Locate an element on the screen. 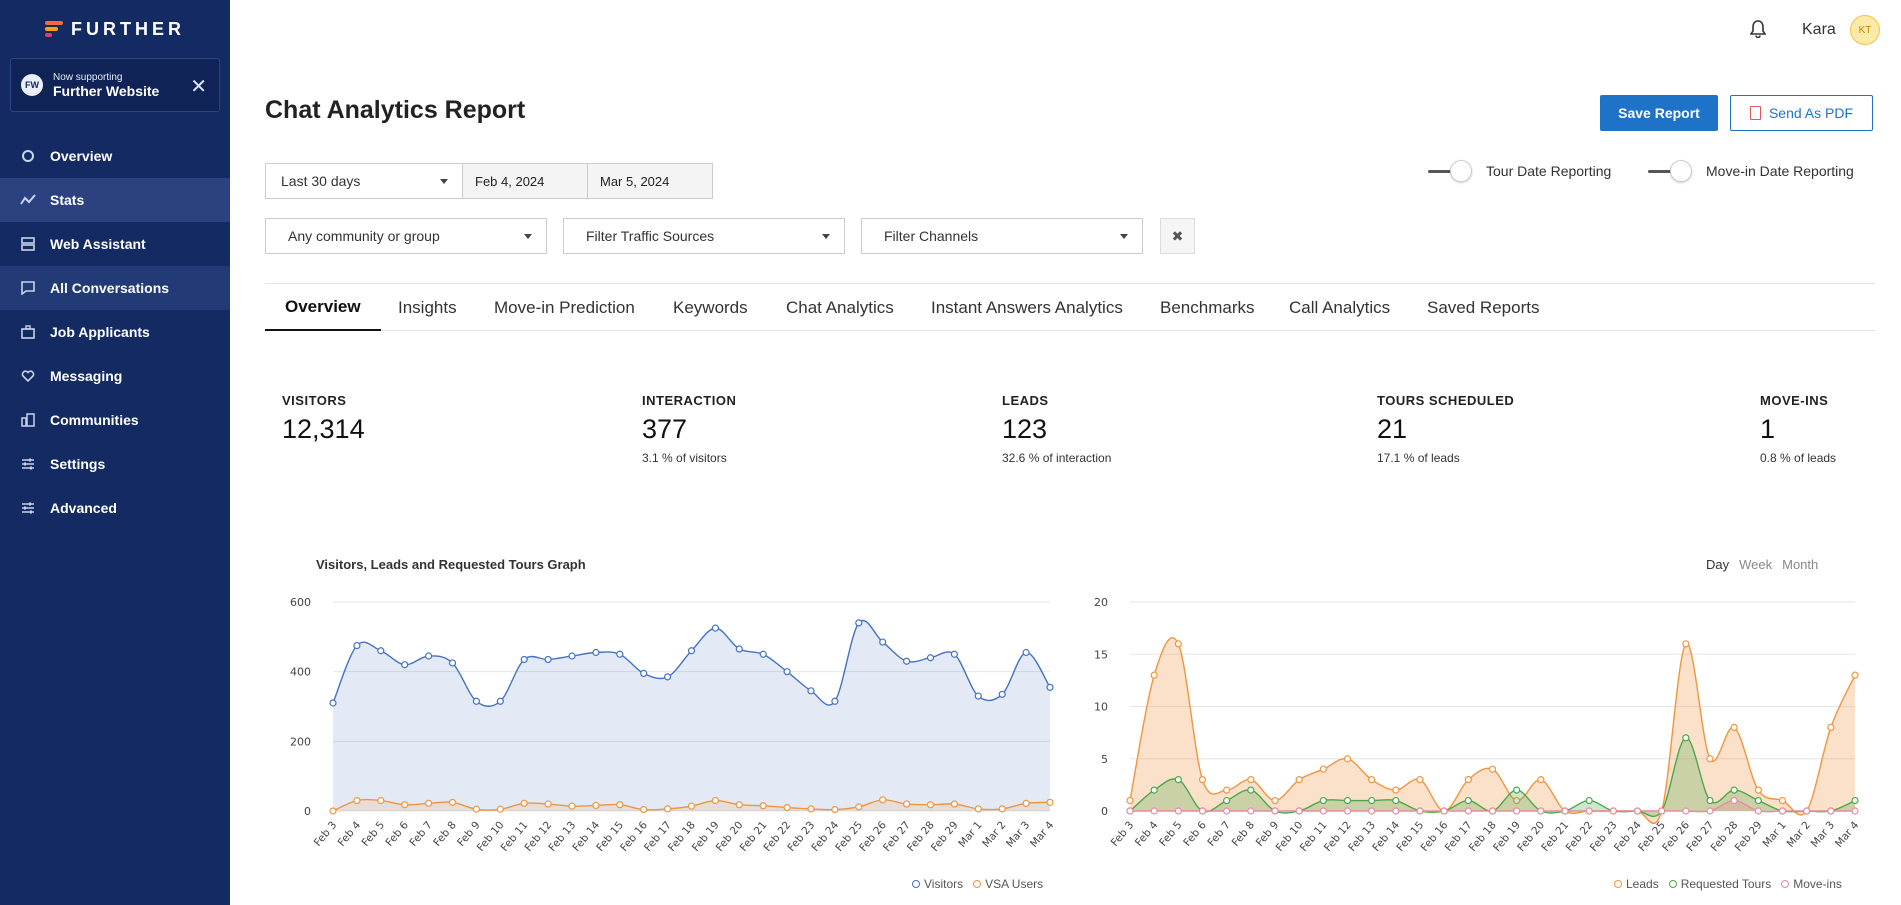 Image resolution: width=1901 pixels, height=905 pixels. traffic-sources-select: Filter Traffic Sources is located at coordinates (704, 236).